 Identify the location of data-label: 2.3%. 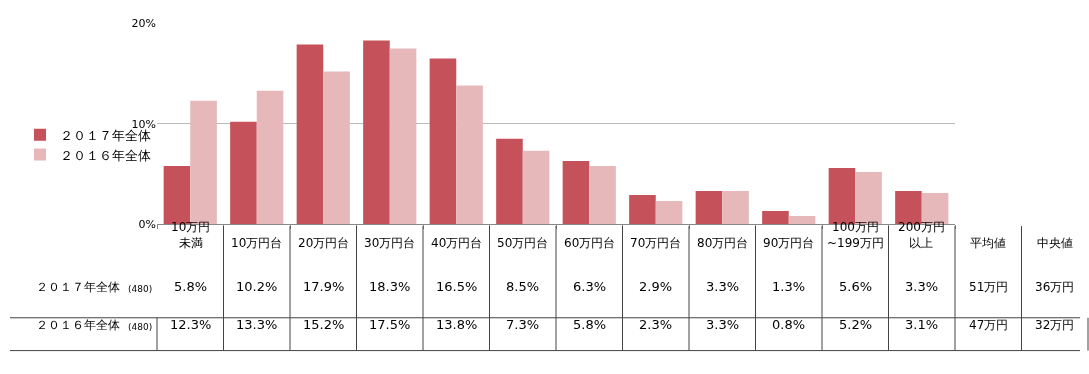
(656, 324).